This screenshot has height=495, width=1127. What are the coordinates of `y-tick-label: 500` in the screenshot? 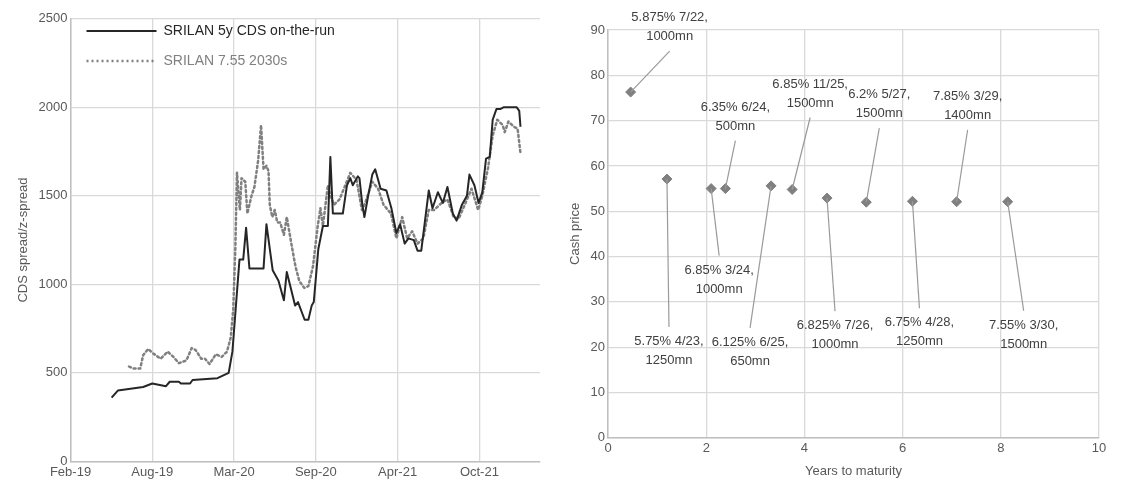 It's located at (56, 372).